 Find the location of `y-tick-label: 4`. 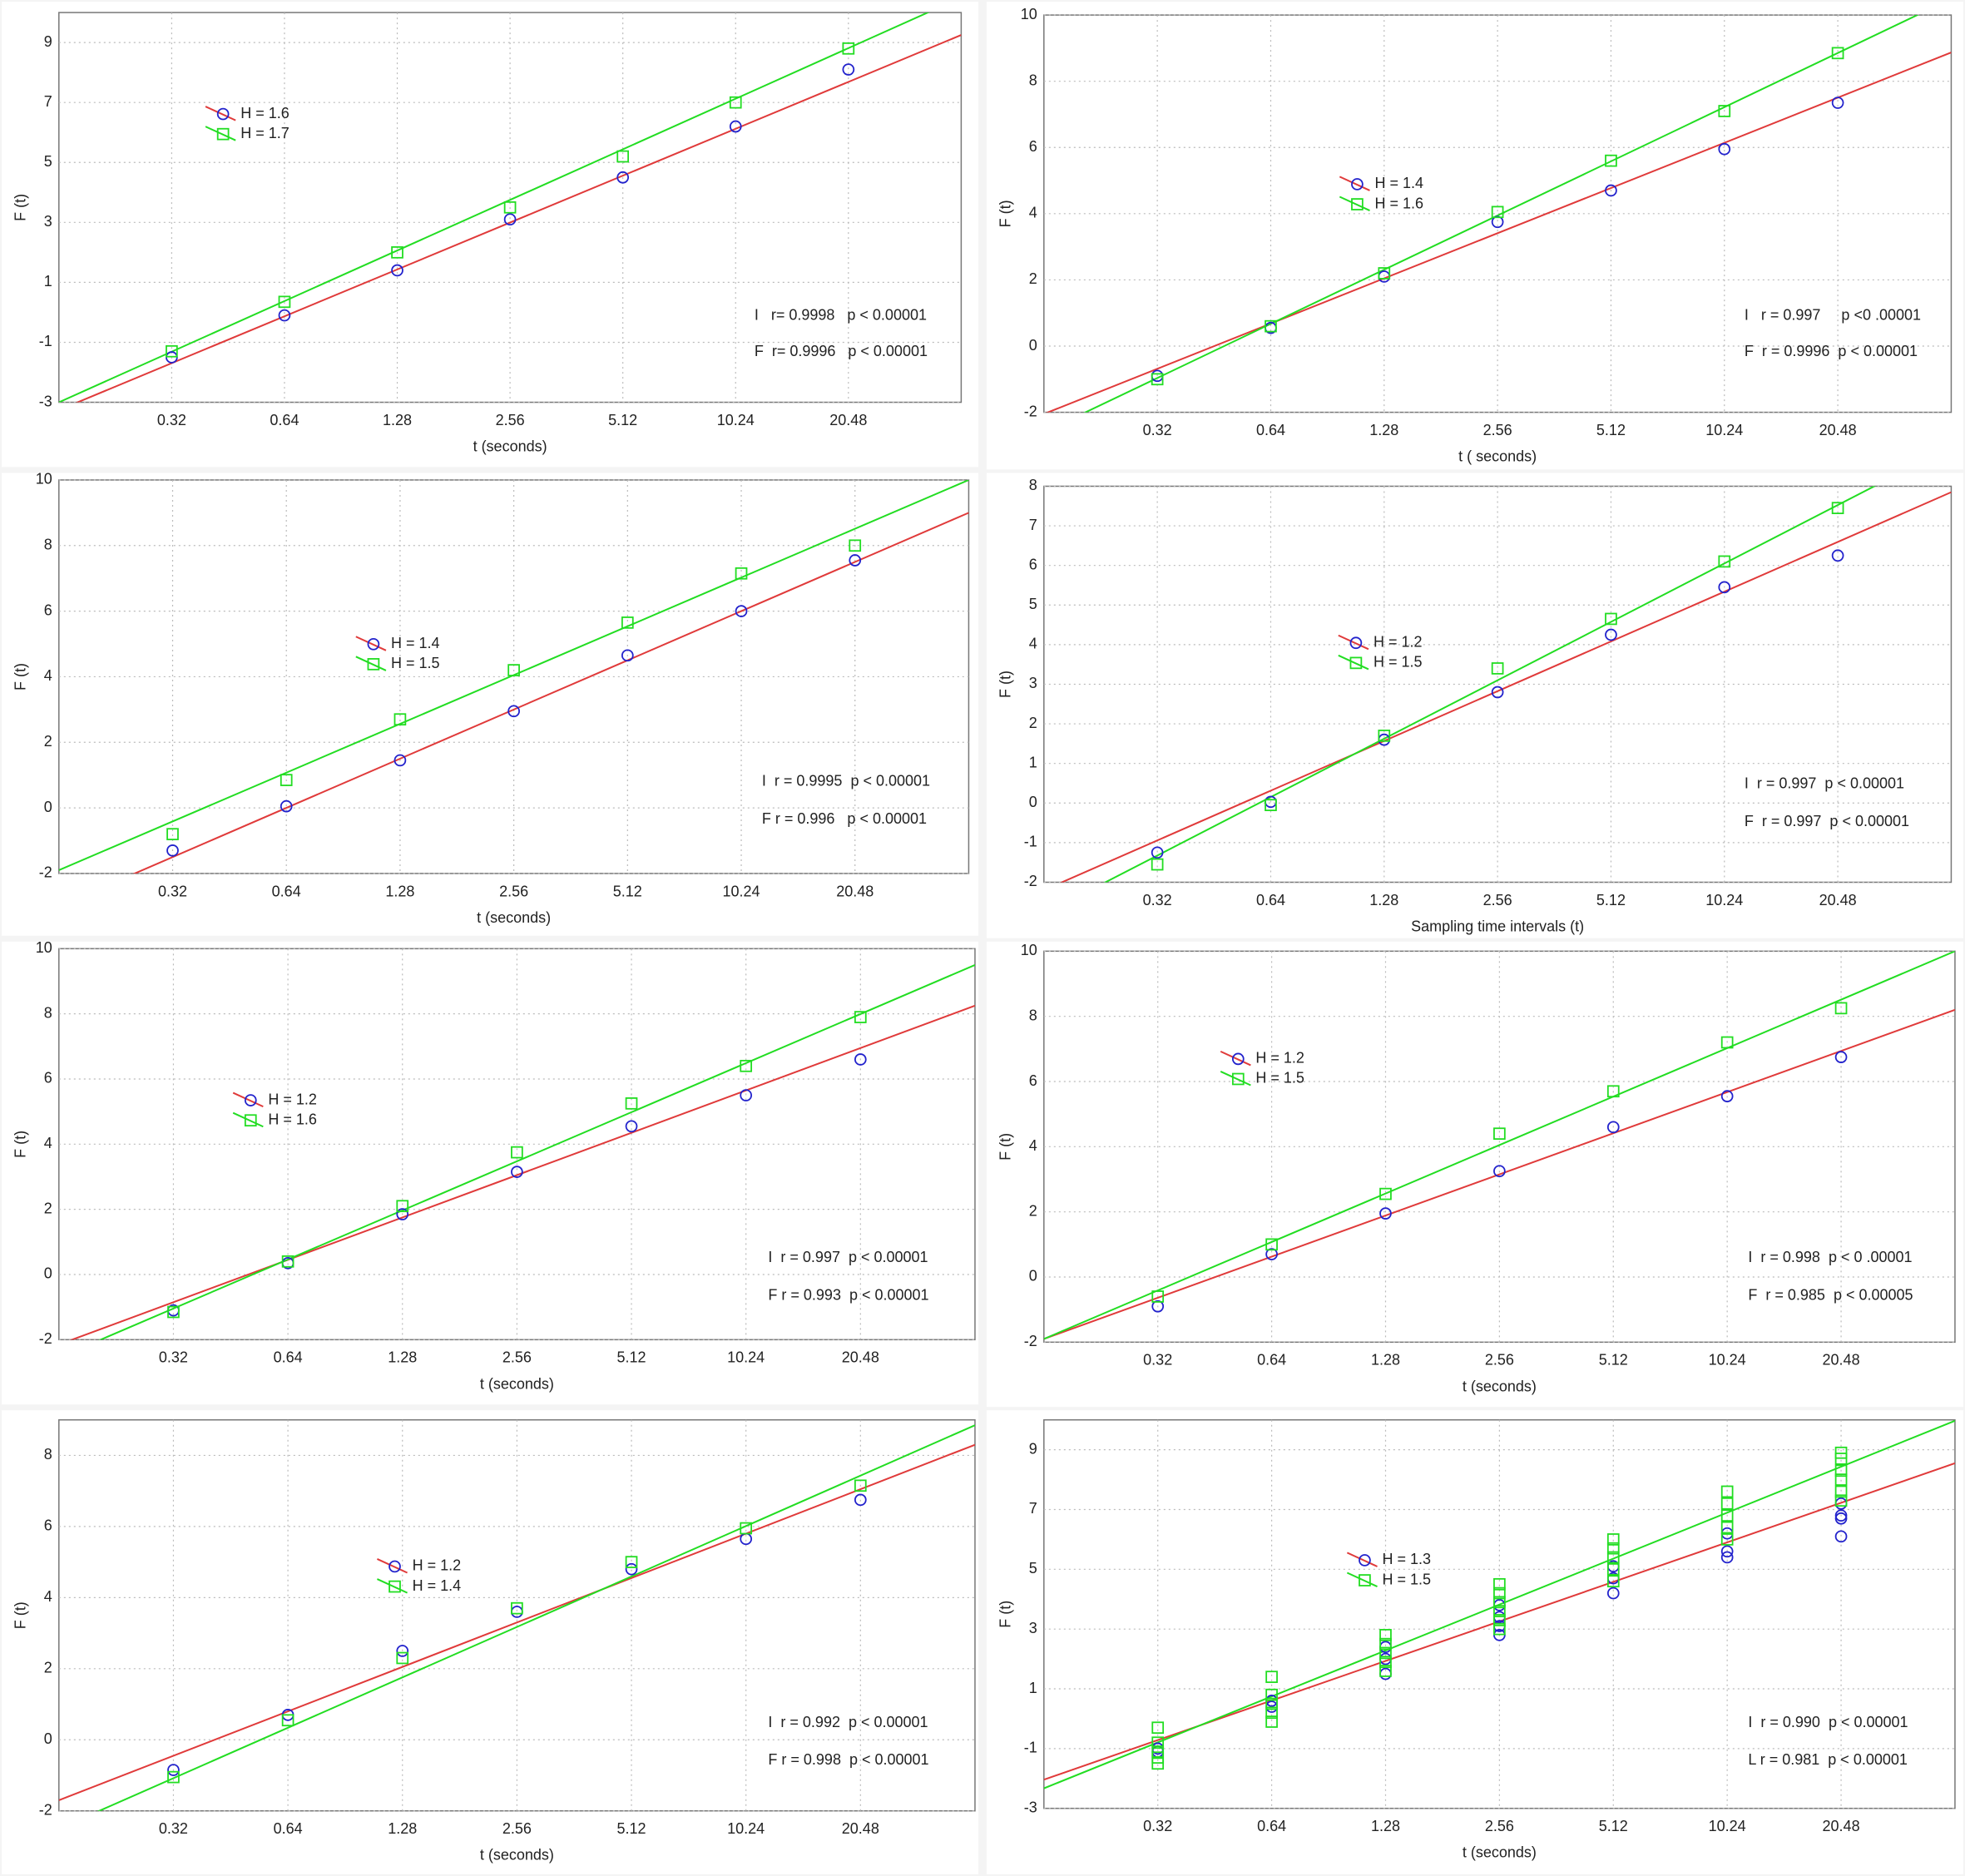

y-tick-label: 4 is located at coordinates (1033, 644).